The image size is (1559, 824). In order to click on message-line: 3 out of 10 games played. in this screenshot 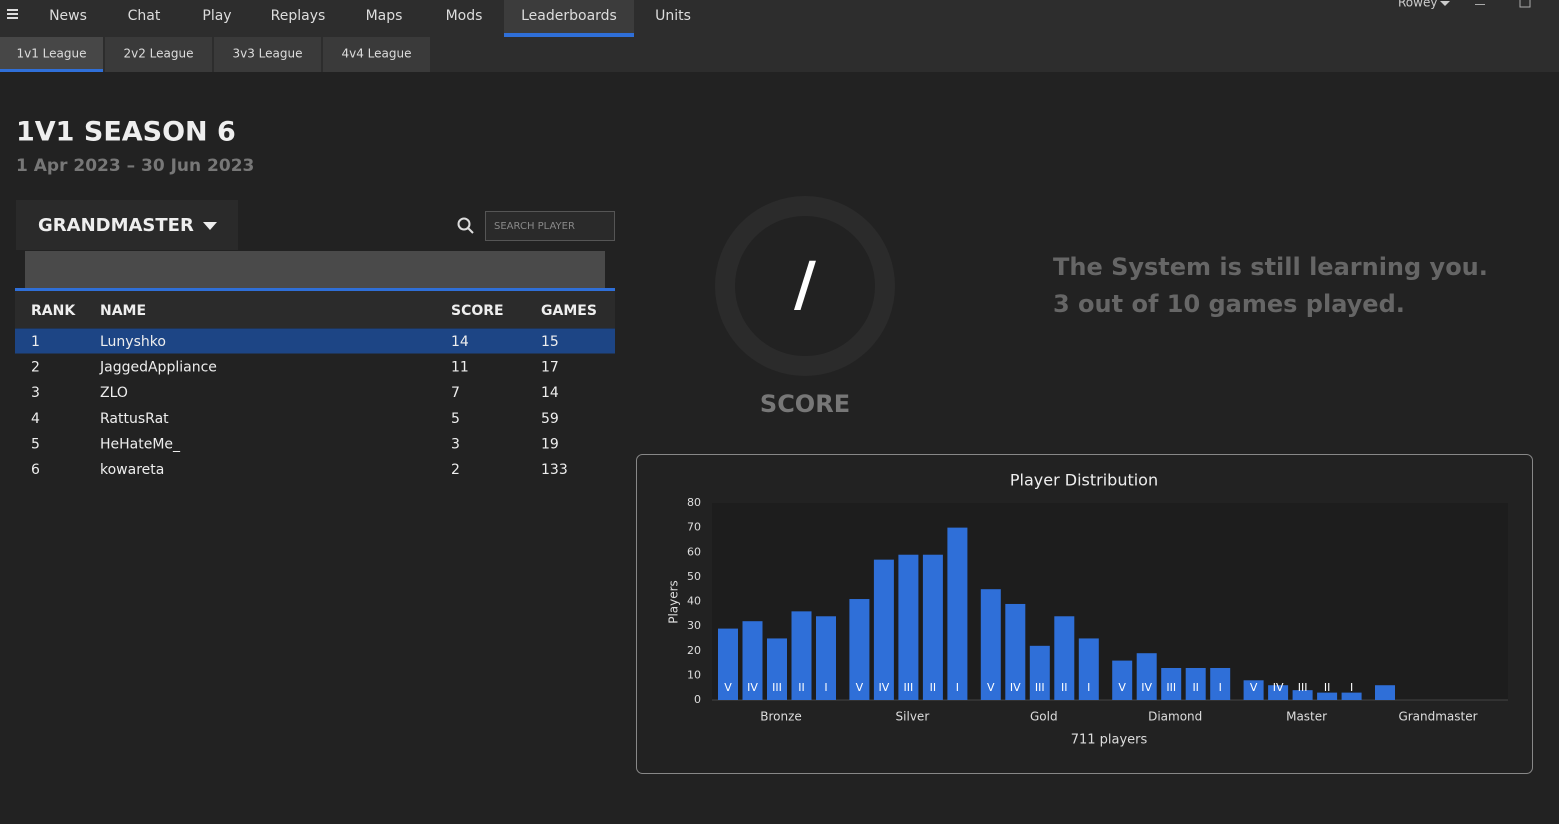, I will do `click(1229, 304)`.